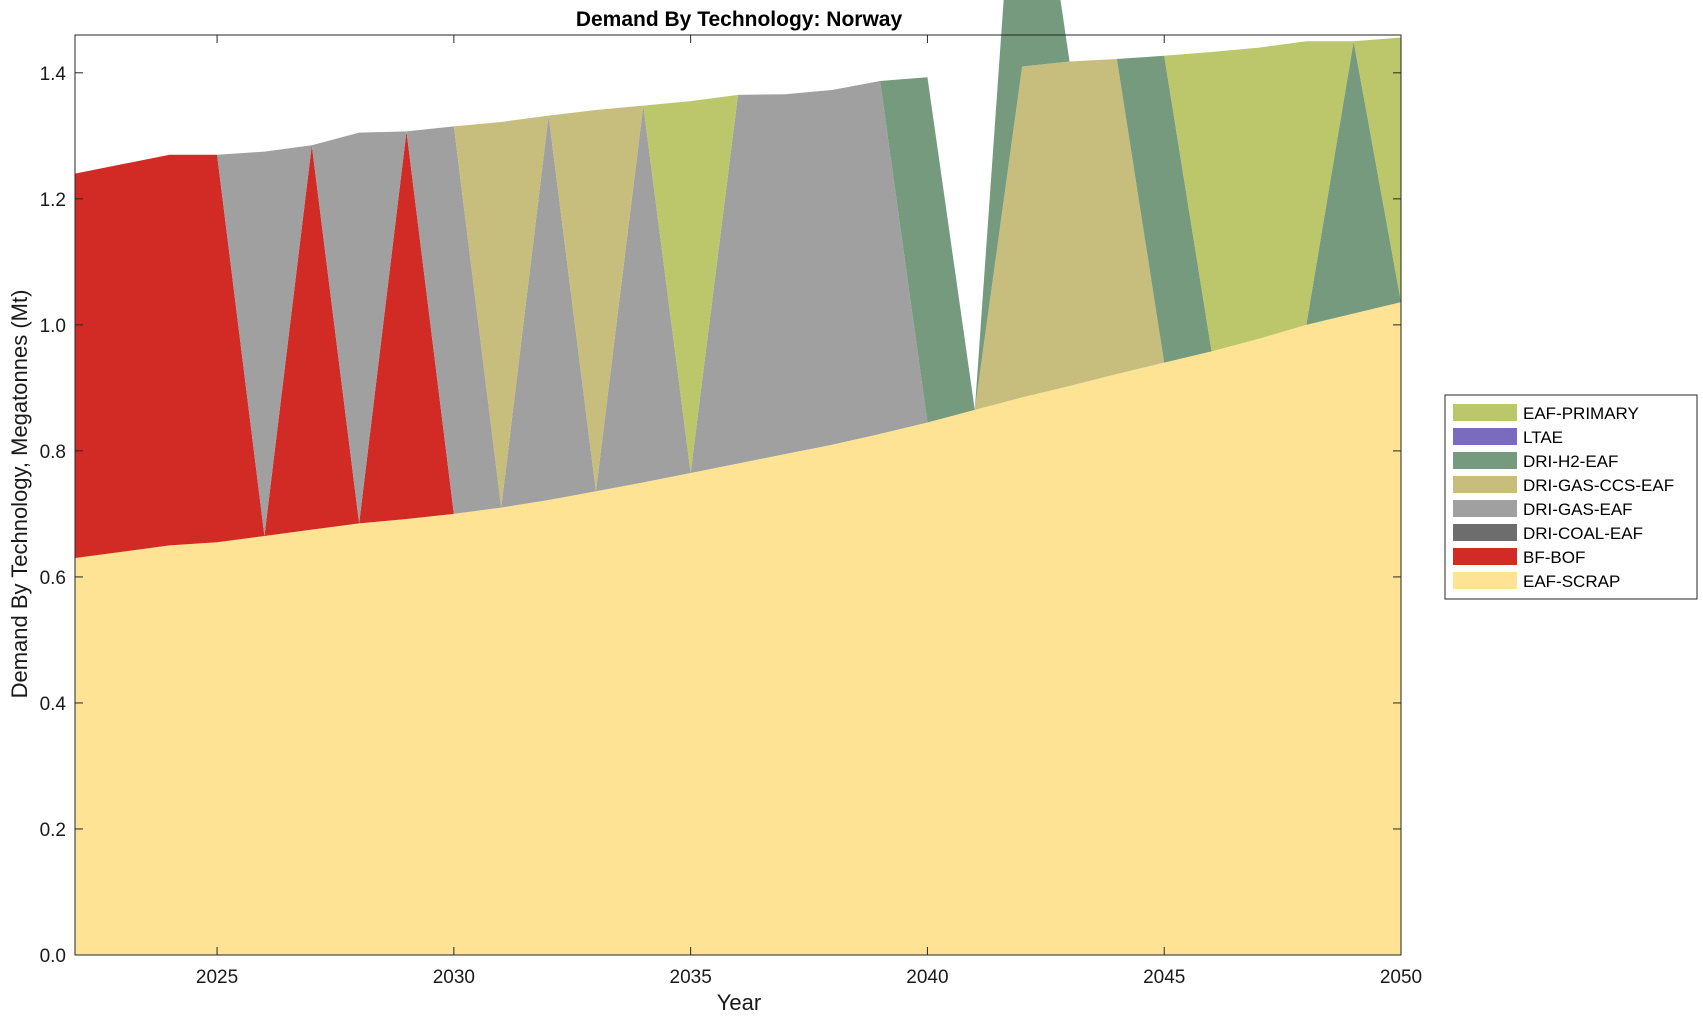  What do you see at coordinates (1570, 461) in the screenshot?
I see `legend-label: DRI-H2-EAF` at bounding box center [1570, 461].